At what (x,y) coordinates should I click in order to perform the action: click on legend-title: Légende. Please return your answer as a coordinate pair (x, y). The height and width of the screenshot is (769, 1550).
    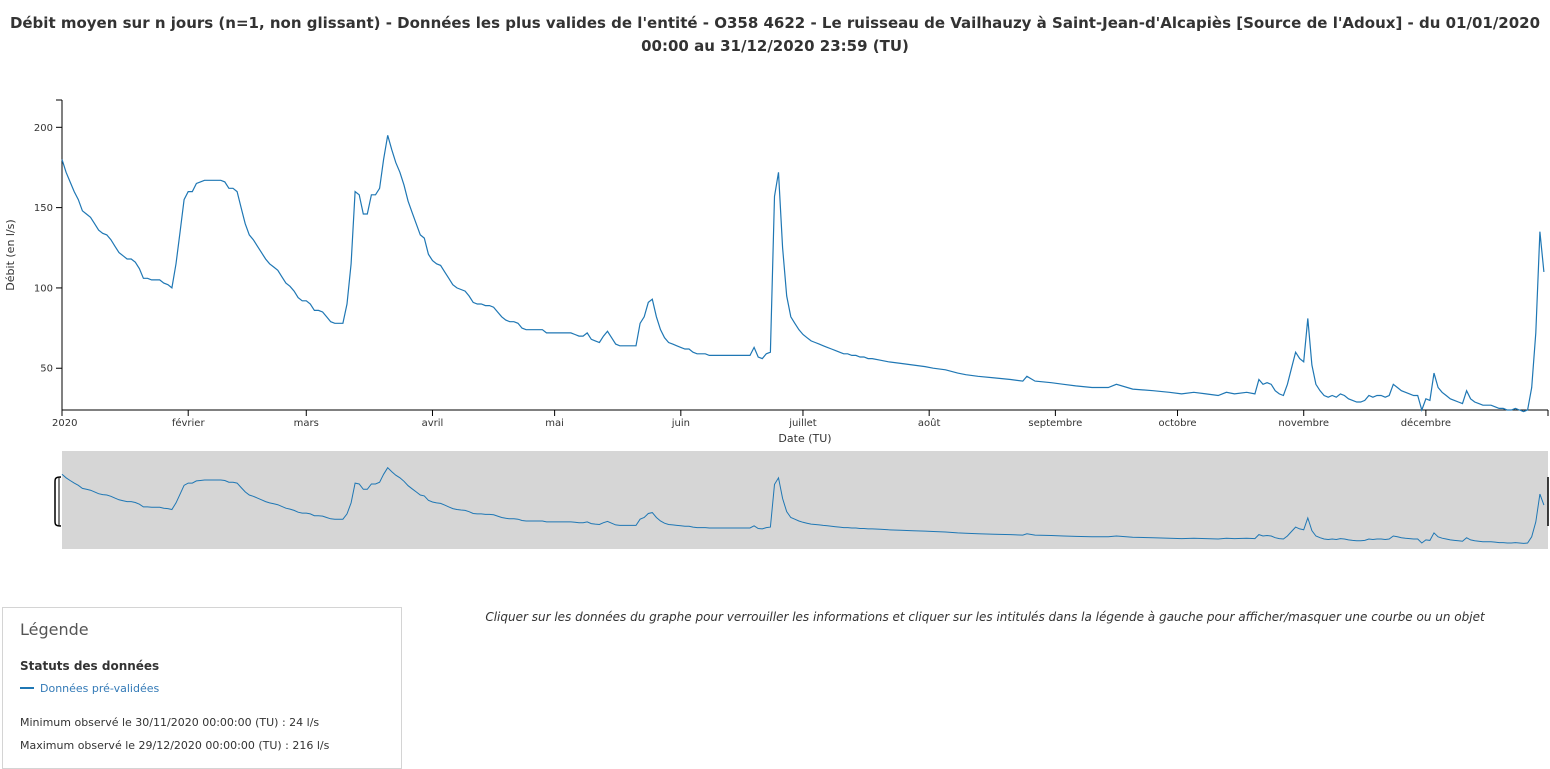
    Looking at the image, I should click on (54, 629).